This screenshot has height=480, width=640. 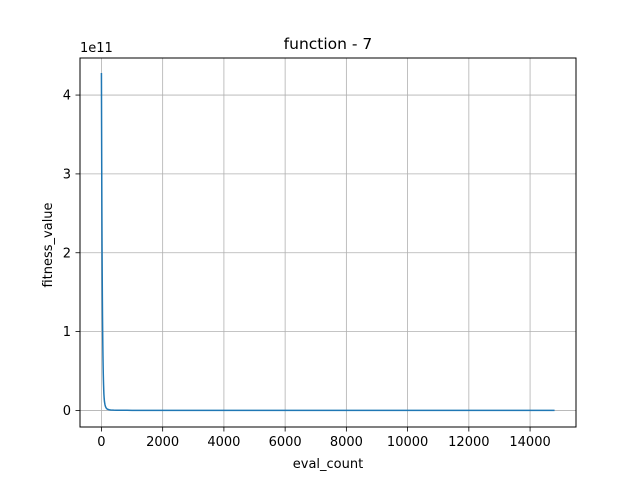 What do you see at coordinates (285, 442) in the screenshot?
I see `x-tick-label: 6000` at bounding box center [285, 442].